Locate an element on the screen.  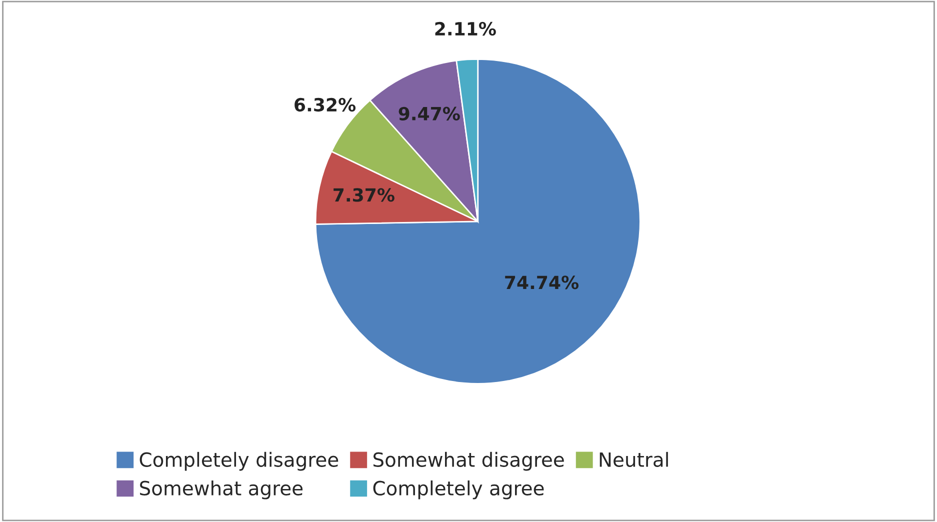
legend-label: Completely agree is located at coordinates (458, 490).